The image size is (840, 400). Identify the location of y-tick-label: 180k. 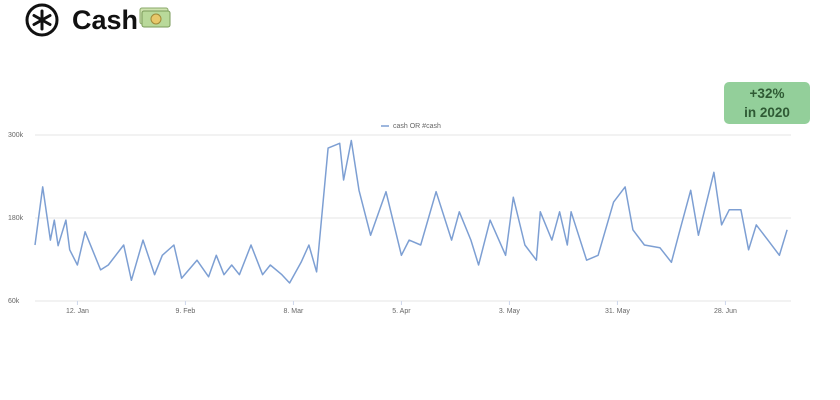
(16, 218).